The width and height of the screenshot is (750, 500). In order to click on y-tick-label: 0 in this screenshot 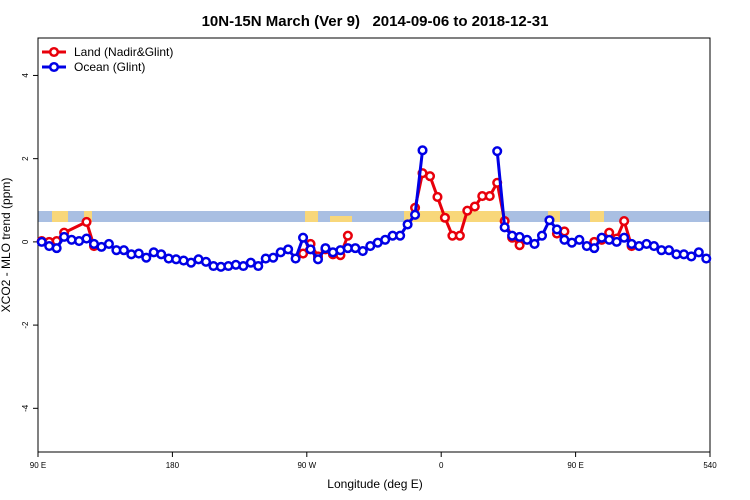, I will do `click(25, 241)`.